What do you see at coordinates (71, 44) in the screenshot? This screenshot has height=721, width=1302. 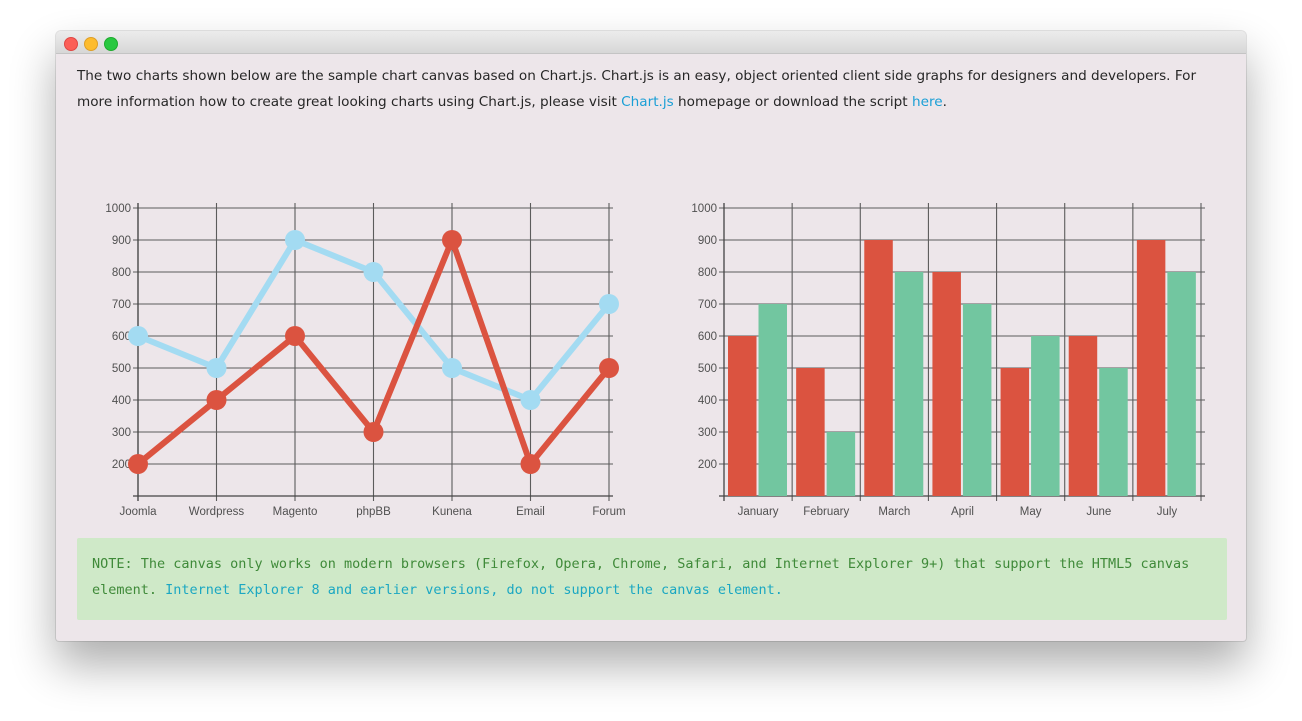 I see `close-window-button` at bounding box center [71, 44].